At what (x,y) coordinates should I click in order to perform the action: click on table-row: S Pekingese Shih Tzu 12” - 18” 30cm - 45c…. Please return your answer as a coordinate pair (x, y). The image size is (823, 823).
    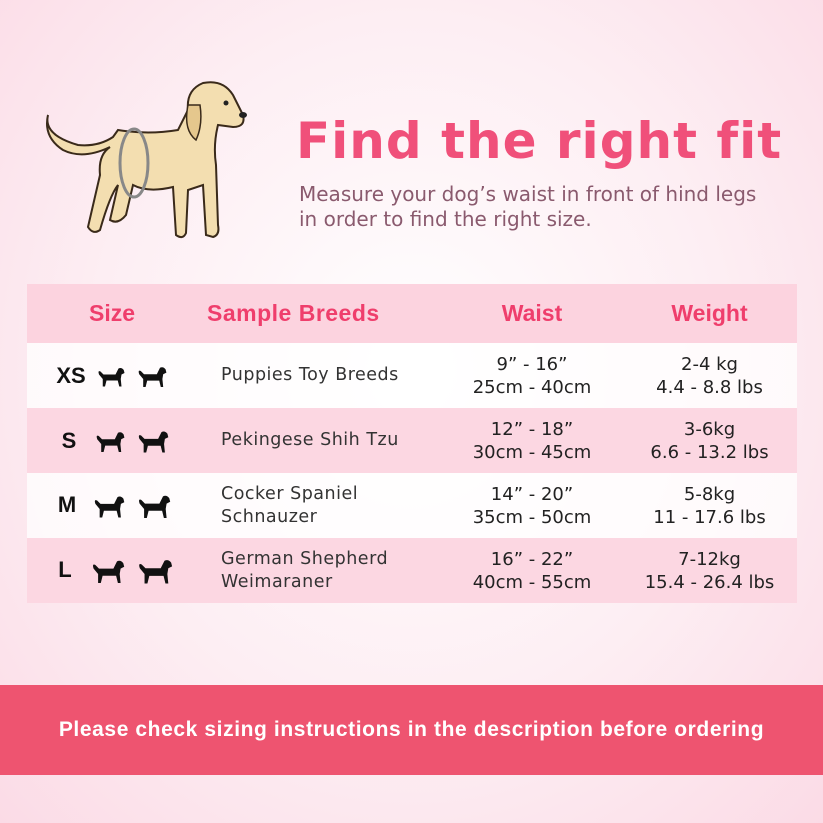
    Looking at the image, I should click on (412, 440).